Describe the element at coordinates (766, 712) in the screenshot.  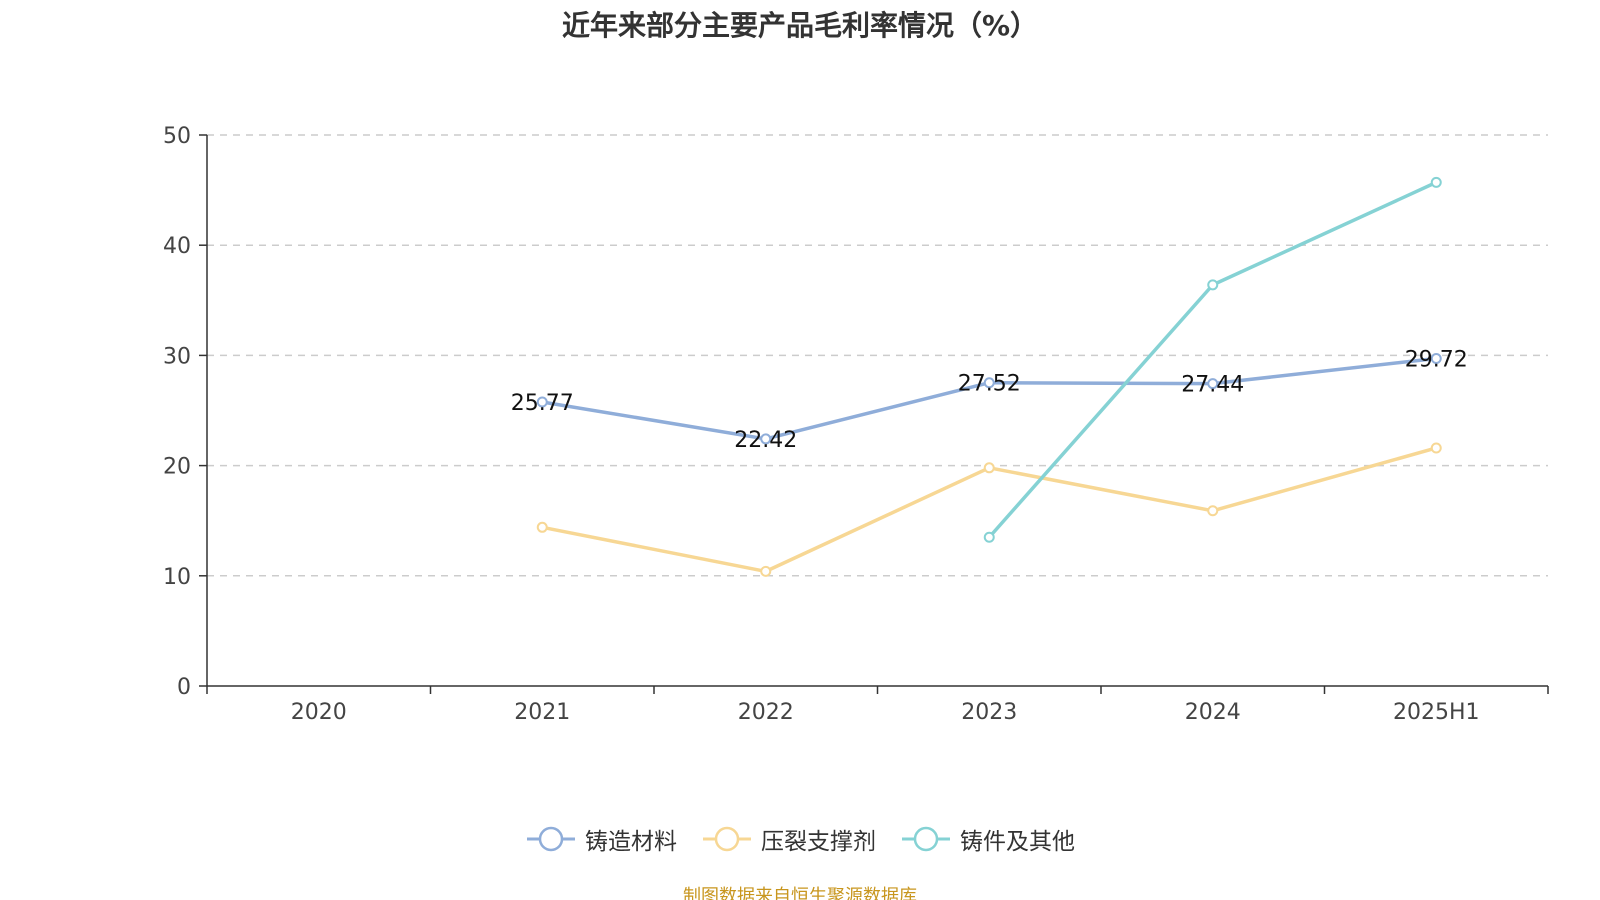
I see `x-tick-label: 2022` at that location.